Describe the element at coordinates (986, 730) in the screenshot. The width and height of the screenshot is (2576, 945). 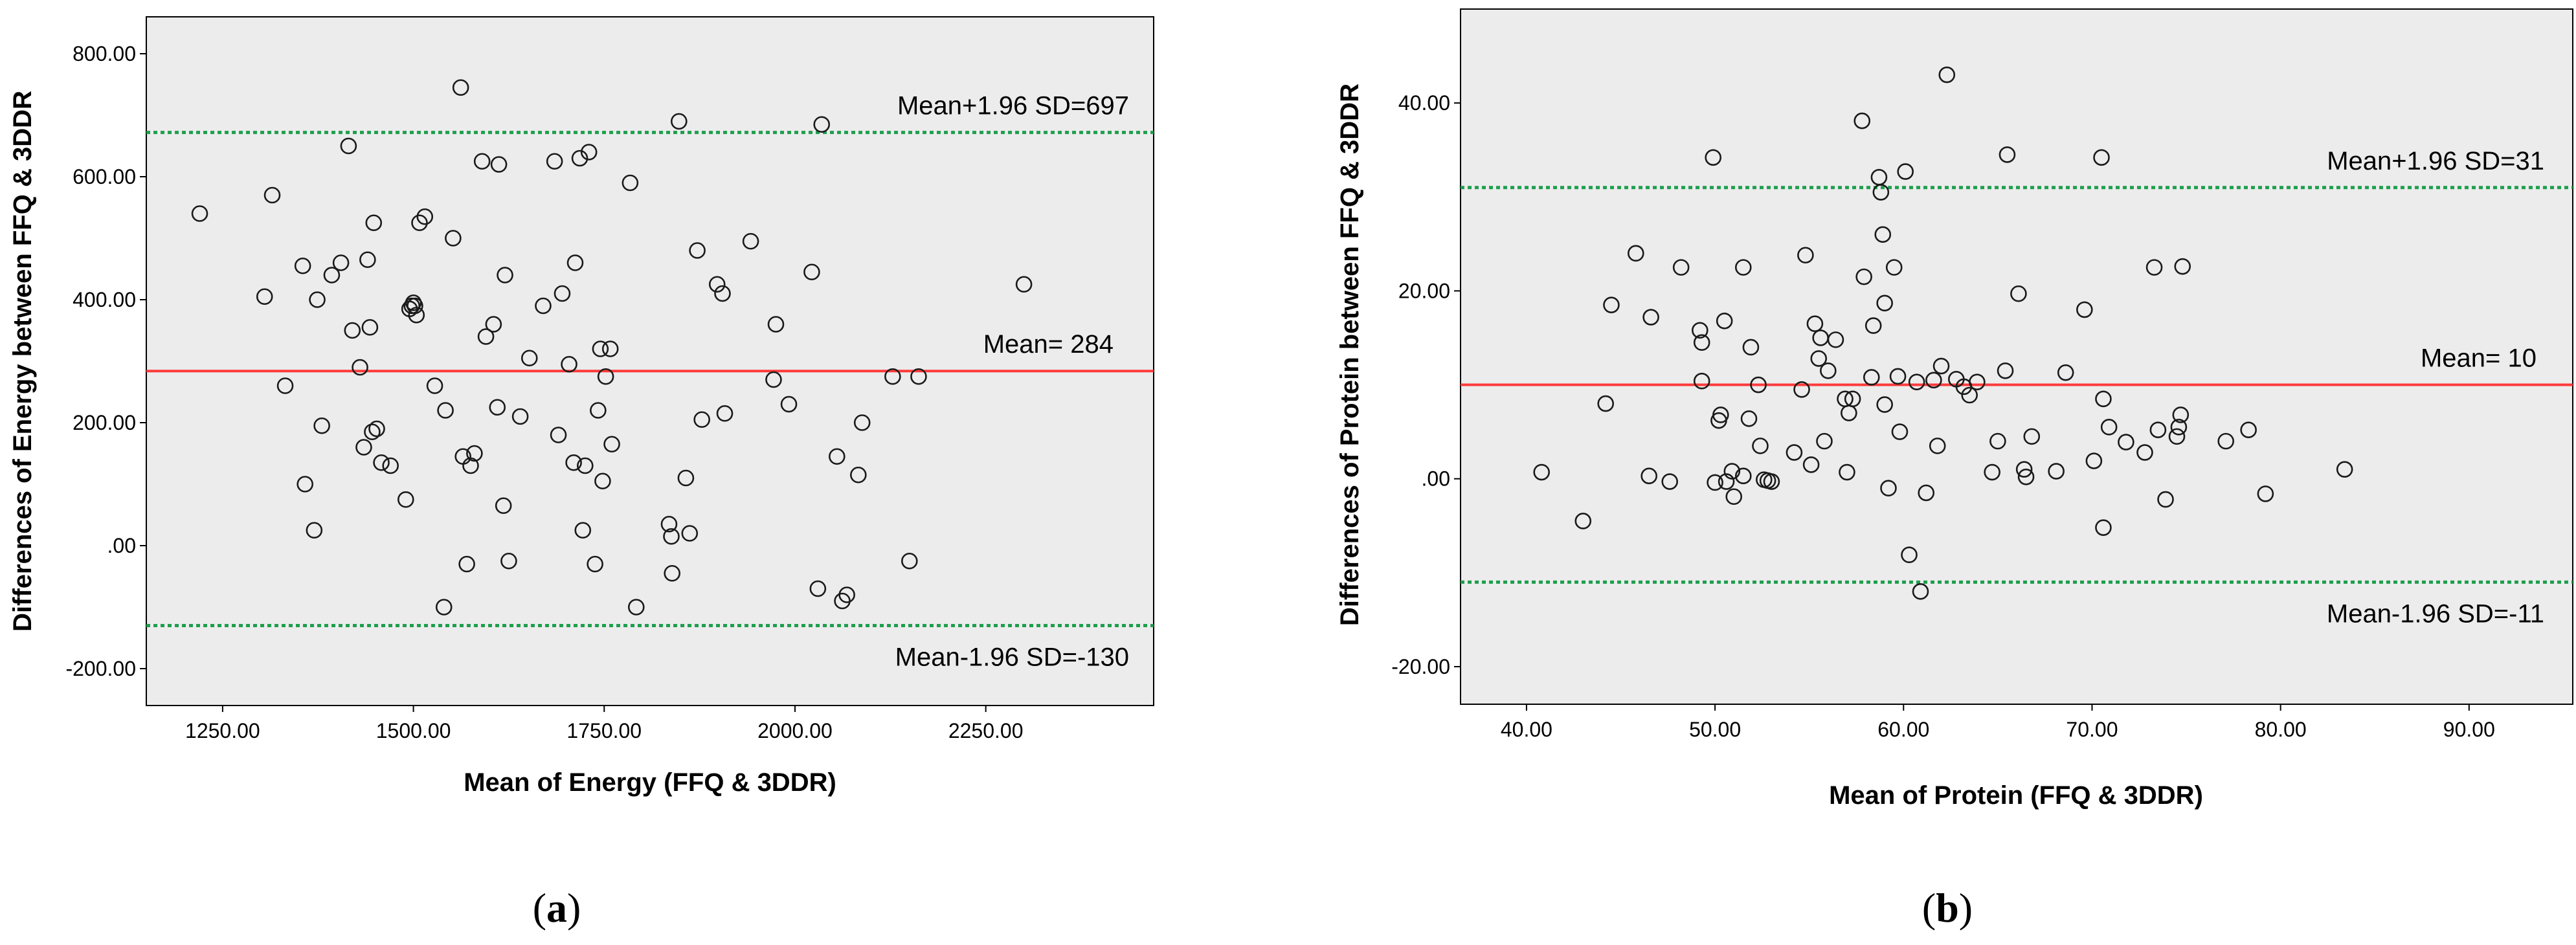
I see `x-tick-label: 2250.00` at that location.